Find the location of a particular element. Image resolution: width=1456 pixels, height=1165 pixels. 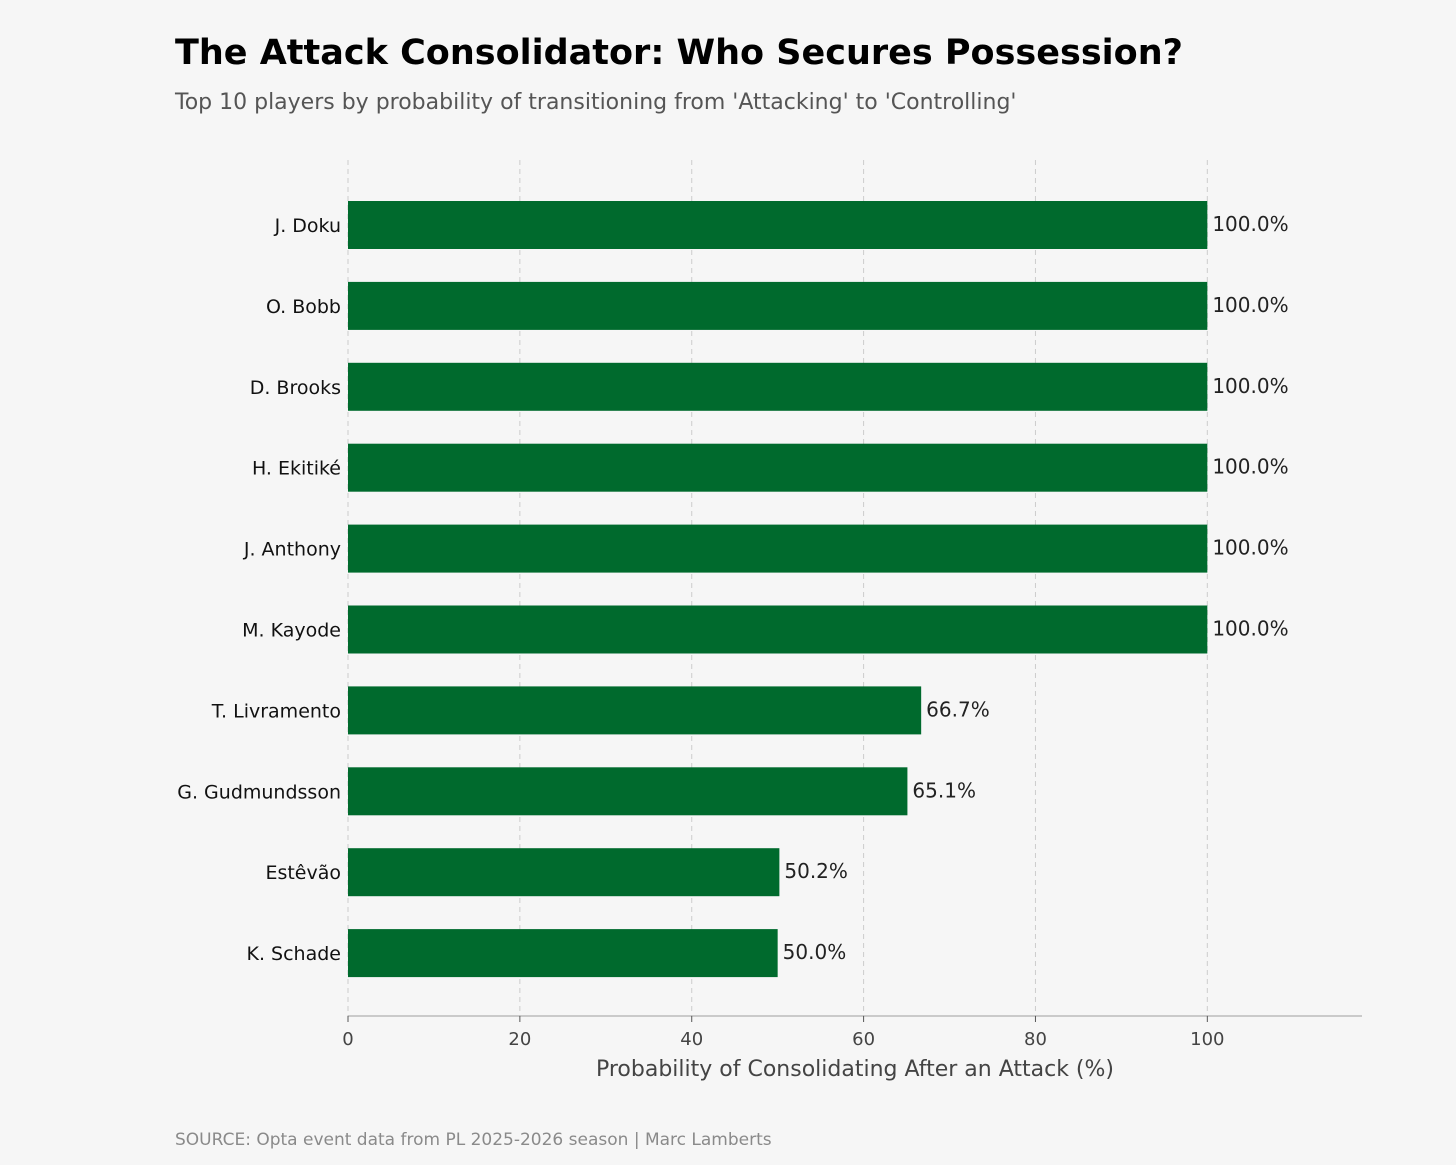

category-label-0: J. Doku is located at coordinates (307, 226).